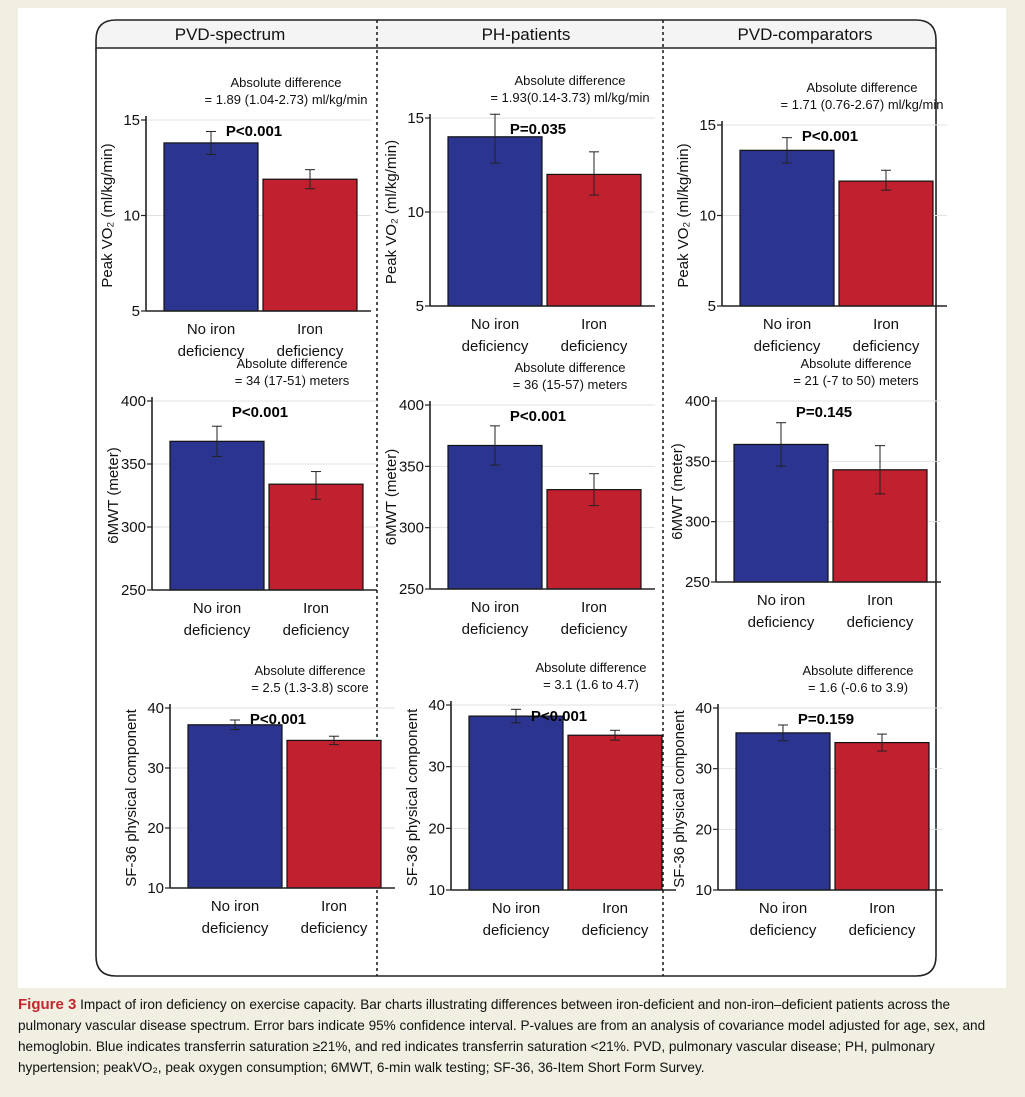  What do you see at coordinates (858, 687) in the screenshot?
I see `absolute-difference-label: = 1.6 (-0.6 to 3.9)` at bounding box center [858, 687].